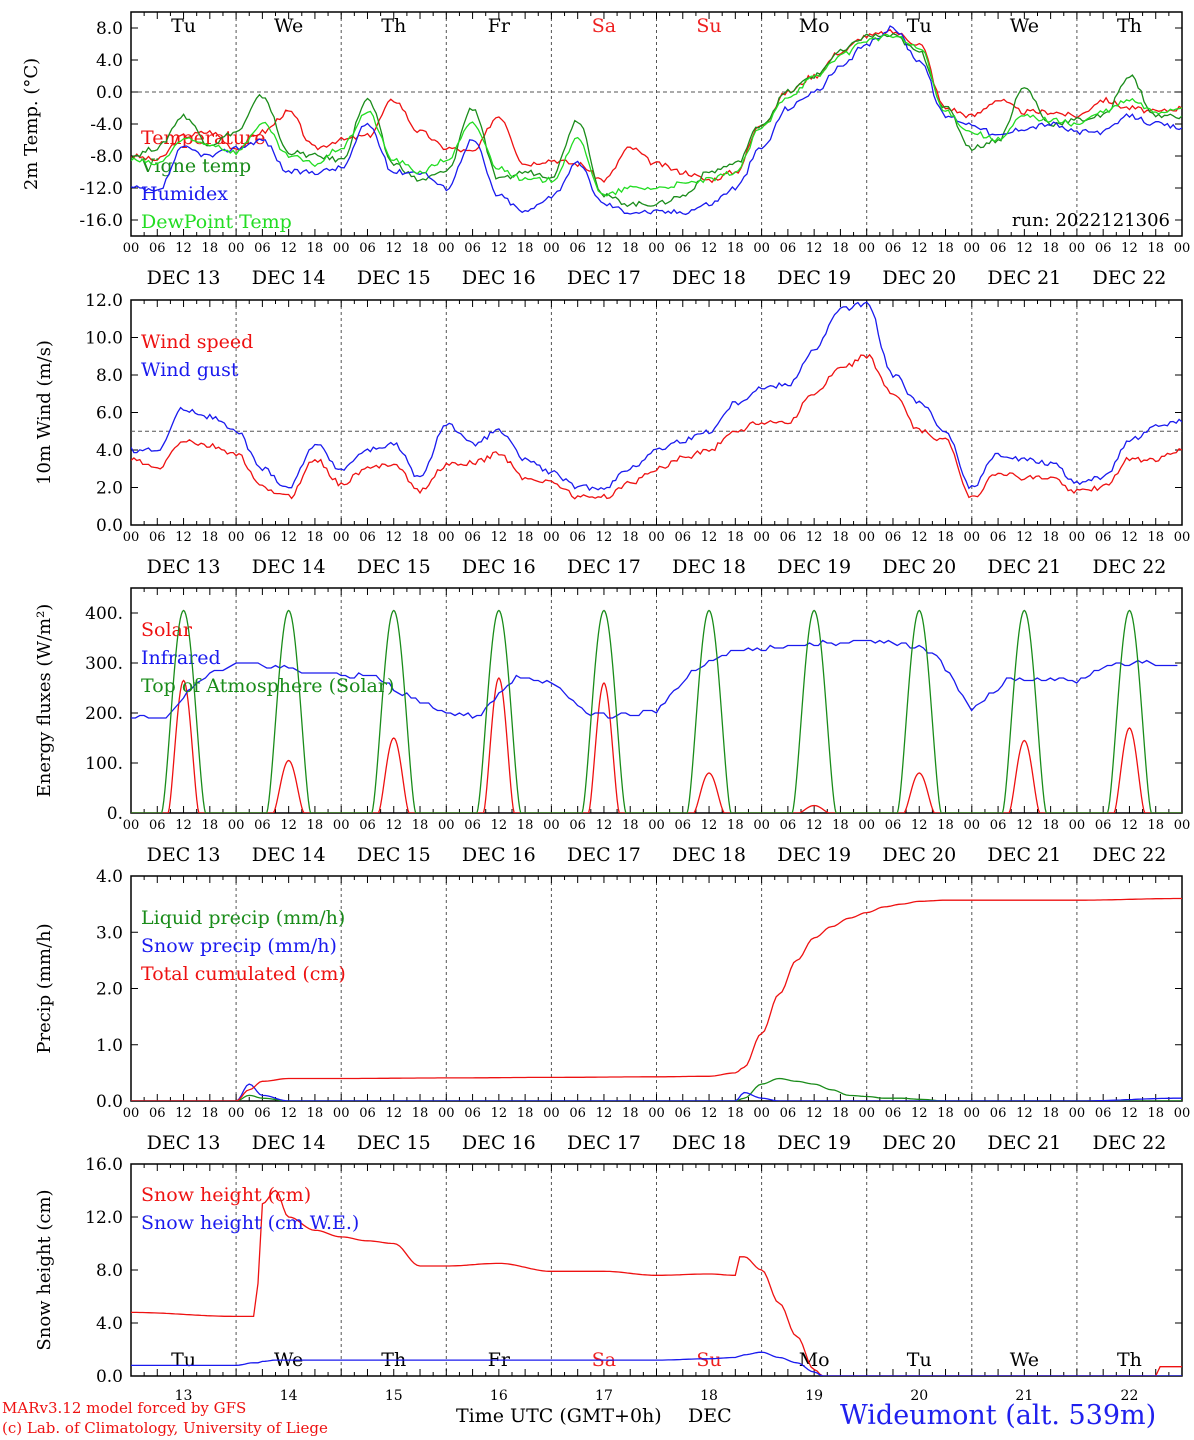 The width and height of the screenshot is (1194, 1440). What do you see at coordinates (1024, 26) in the screenshot?
I see `weekday-label: We` at bounding box center [1024, 26].